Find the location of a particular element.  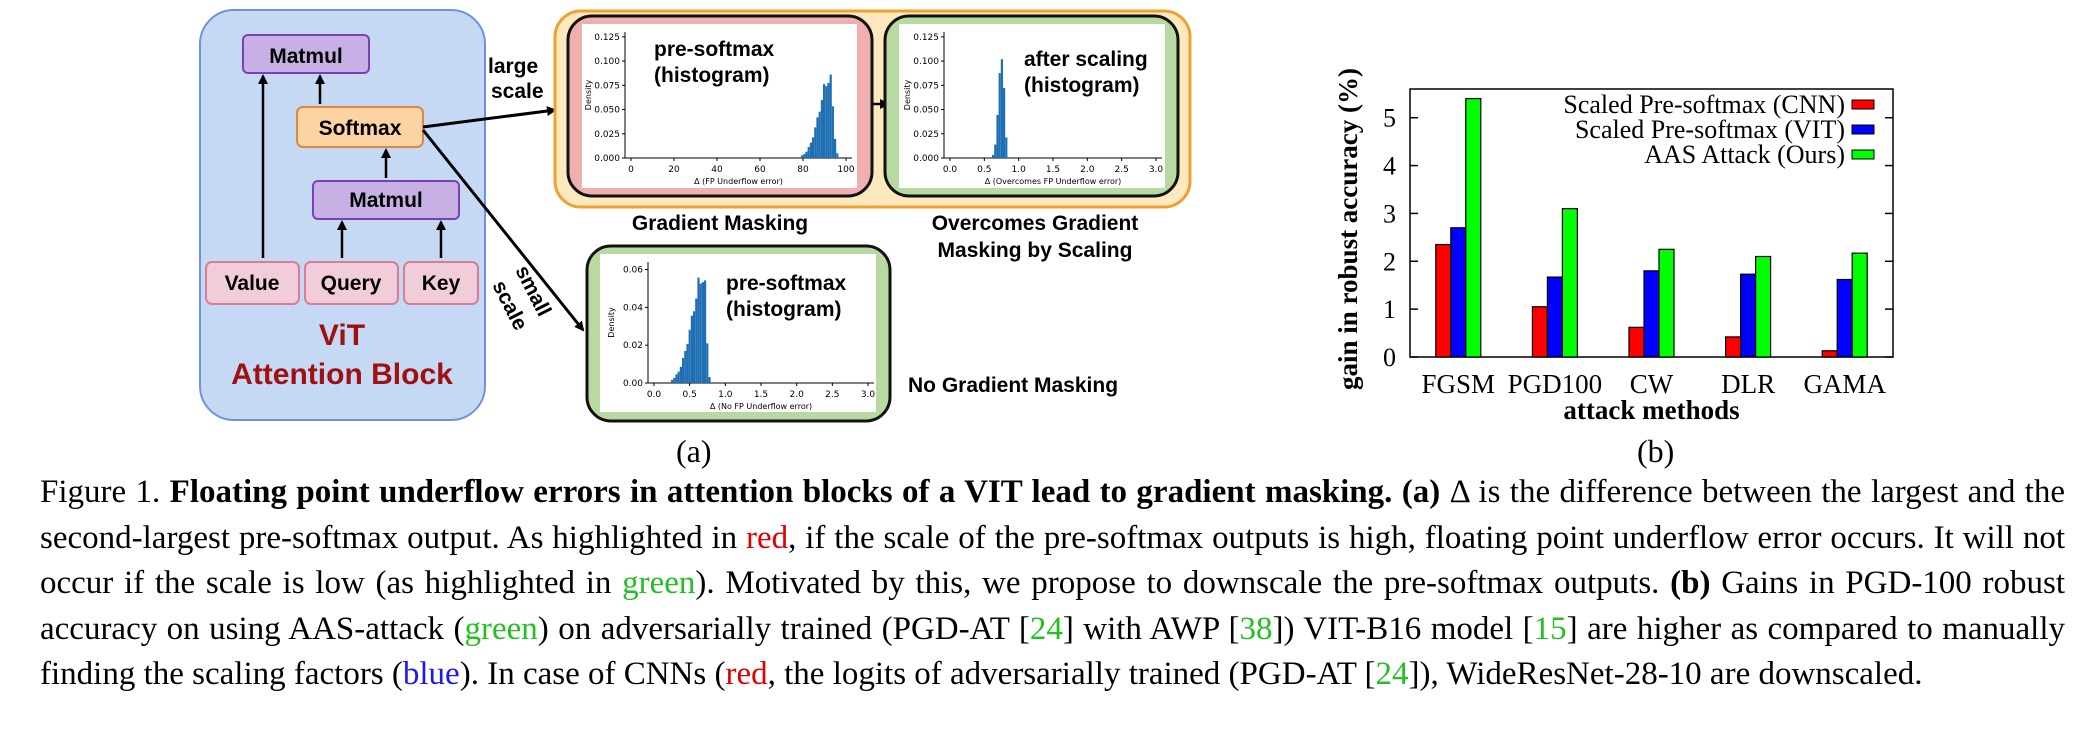

legend-label: Scaled Pre-softmax (CNN) is located at coordinates (1704, 104).